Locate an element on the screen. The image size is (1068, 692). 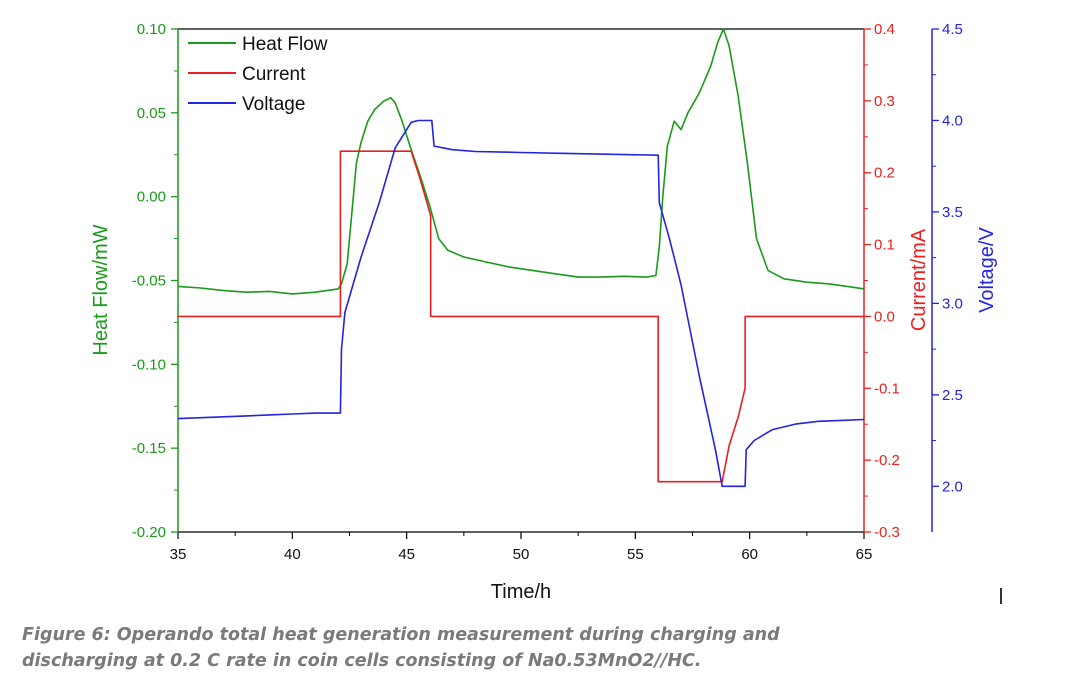
x-tick-label: 35 is located at coordinates (178, 554).